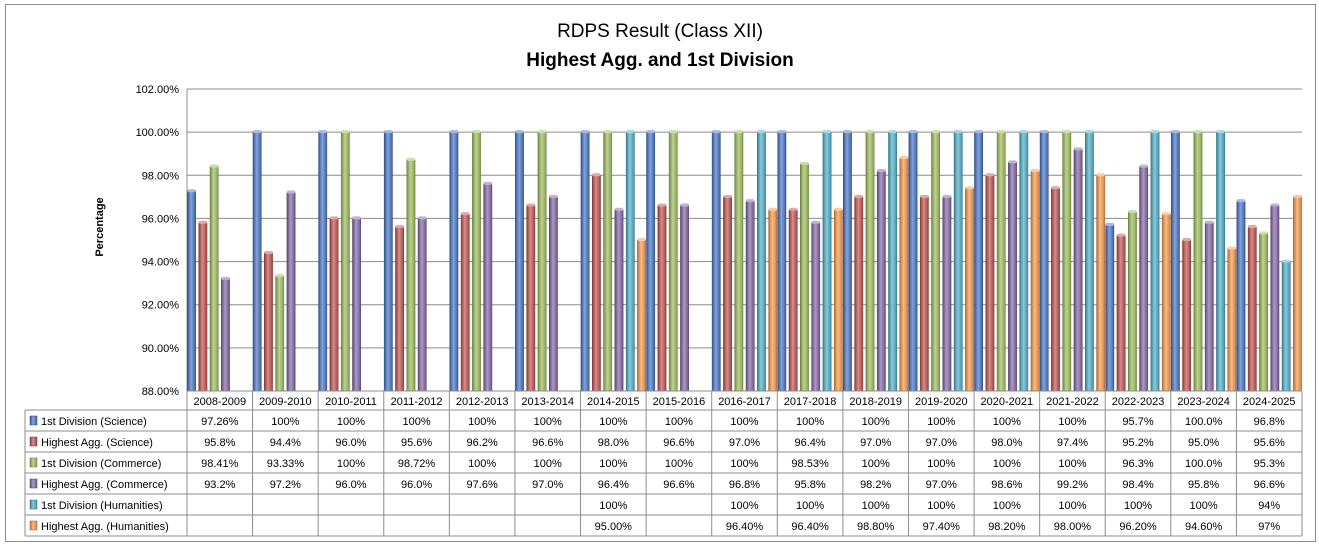 The width and height of the screenshot is (1319, 546). What do you see at coordinates (100, 226) in the screenshot?
I see `y-axis-title: Percentage` at bounding box center [100, 226].